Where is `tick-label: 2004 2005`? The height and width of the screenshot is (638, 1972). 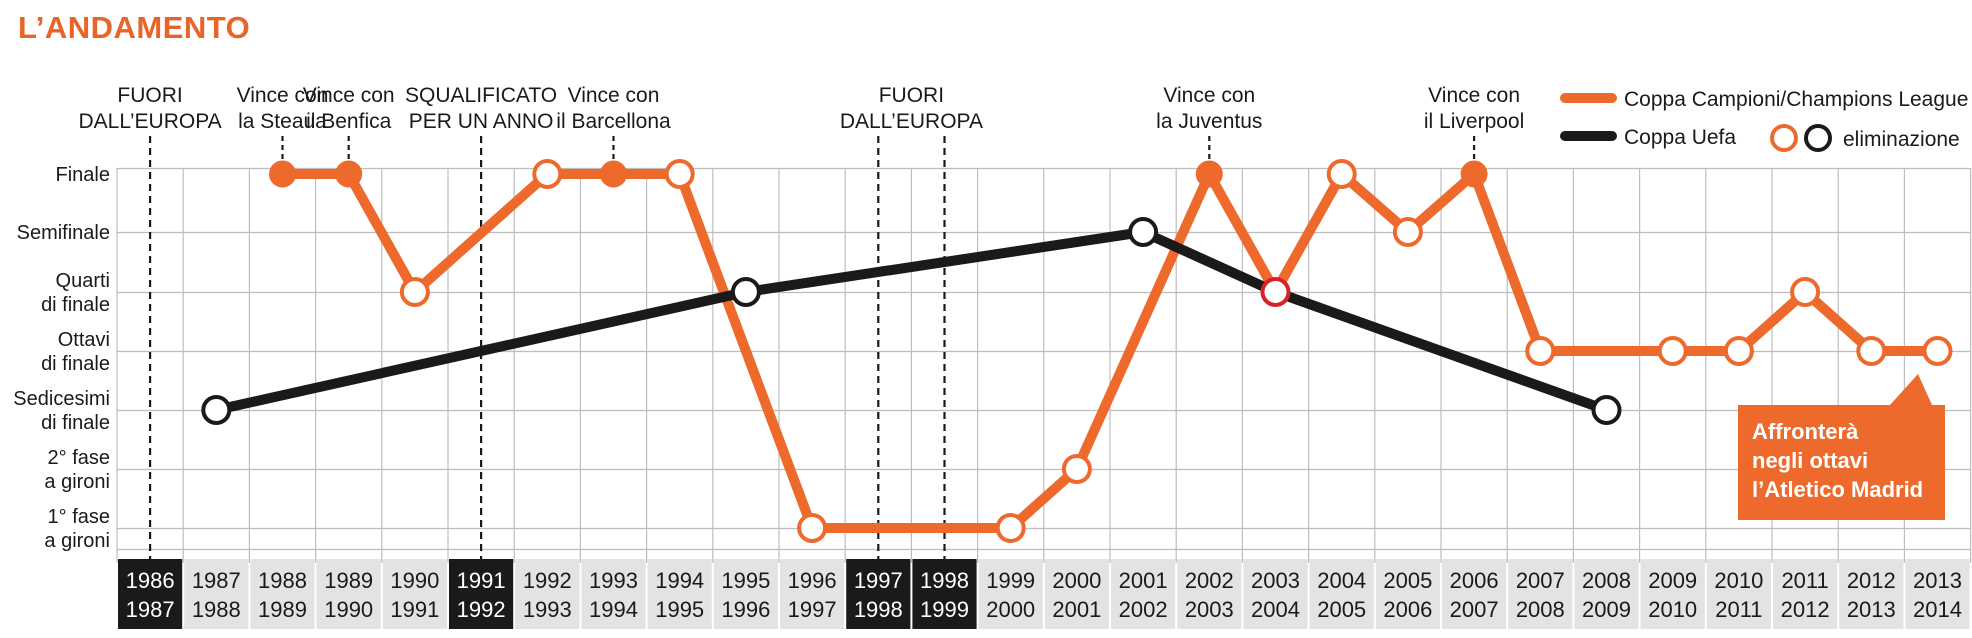
tick-label: 2004 2005 is located at coordinates (1341, 595).